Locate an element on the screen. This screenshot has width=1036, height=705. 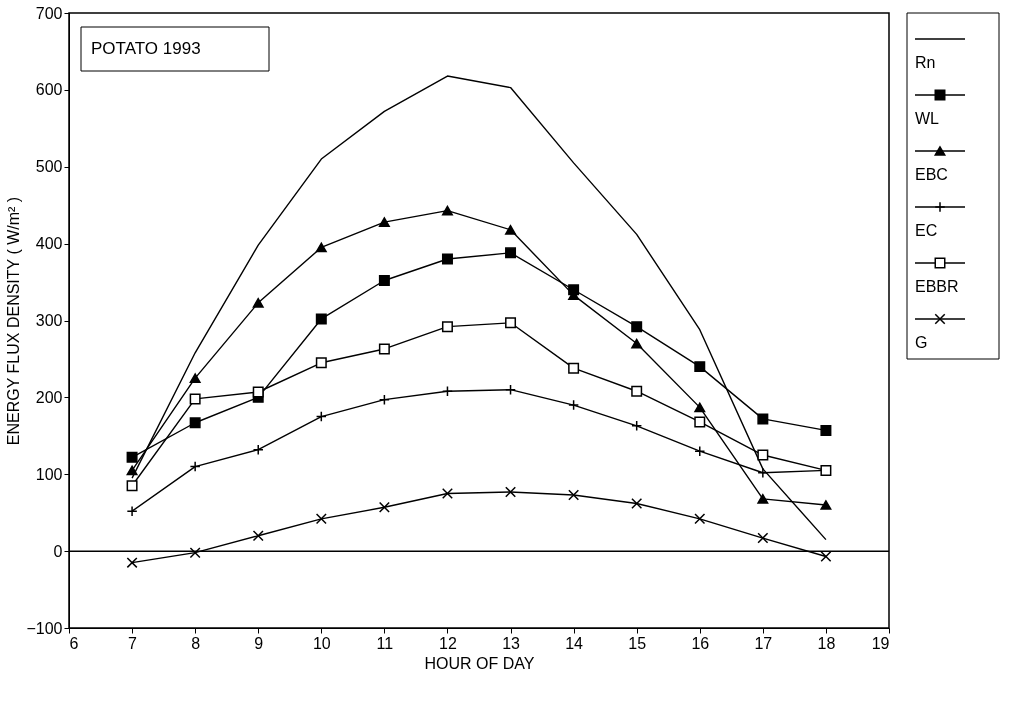
x-tick-label: 10 is located at coordinates (321, 643).